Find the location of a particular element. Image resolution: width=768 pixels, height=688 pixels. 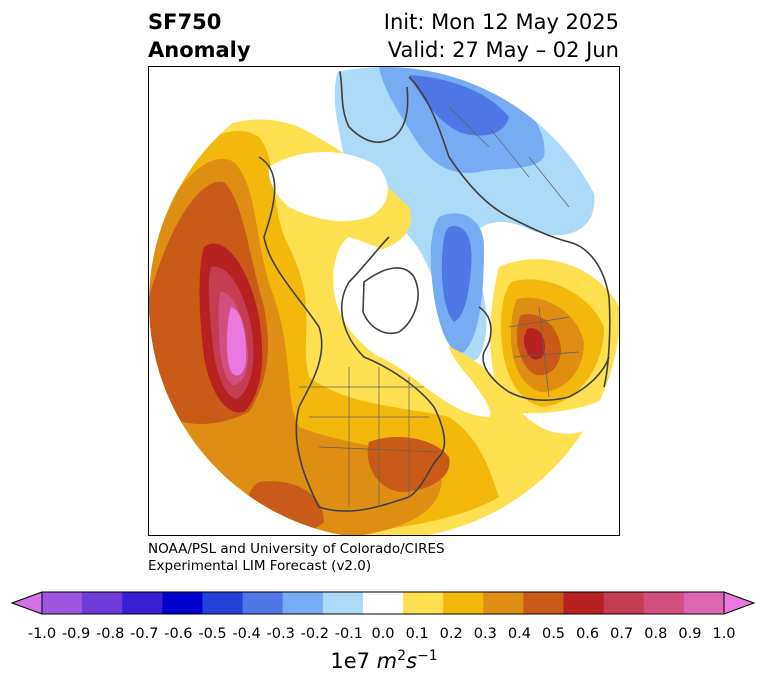

colorbar-tick-label: 0.5 is located at coordinates (553, 634).